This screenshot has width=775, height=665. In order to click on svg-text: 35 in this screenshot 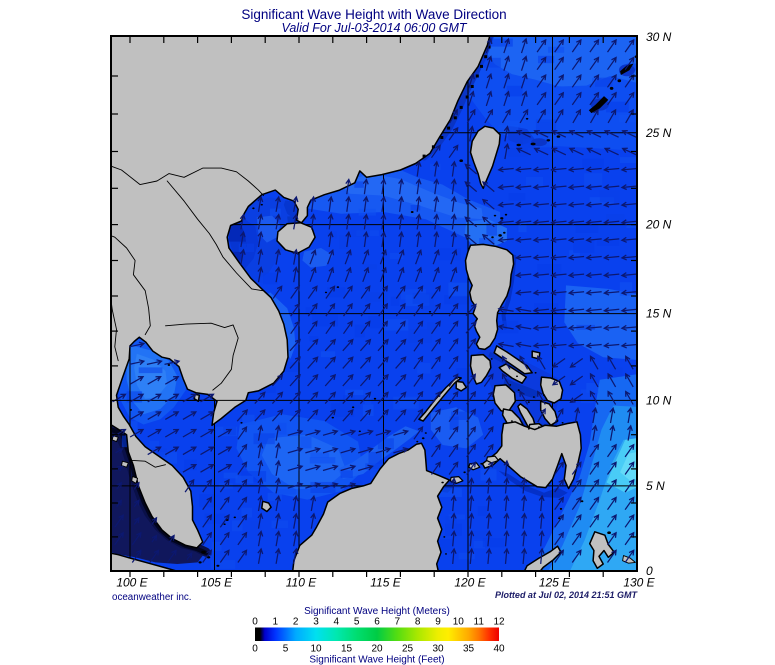, I will do `click(469, 649)`.